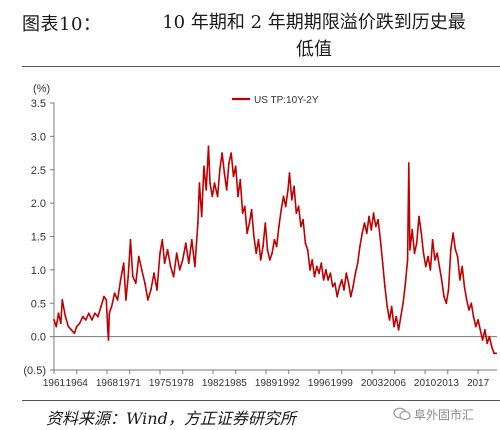 This screenshot has width=500, height=430. What do you see at coordinates (402, 414) in the screenshot?
I see `wechat-icon` at bounding box center [402, 414].